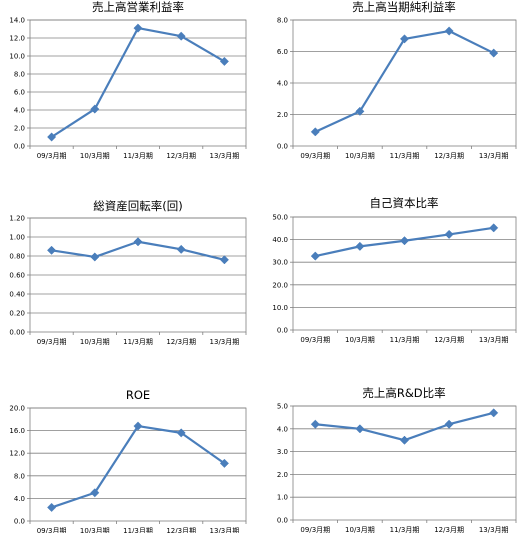  Describe the element at coordinates (280, 218) in the screenshot. I see `y-tick-label: 50.0` at that location.